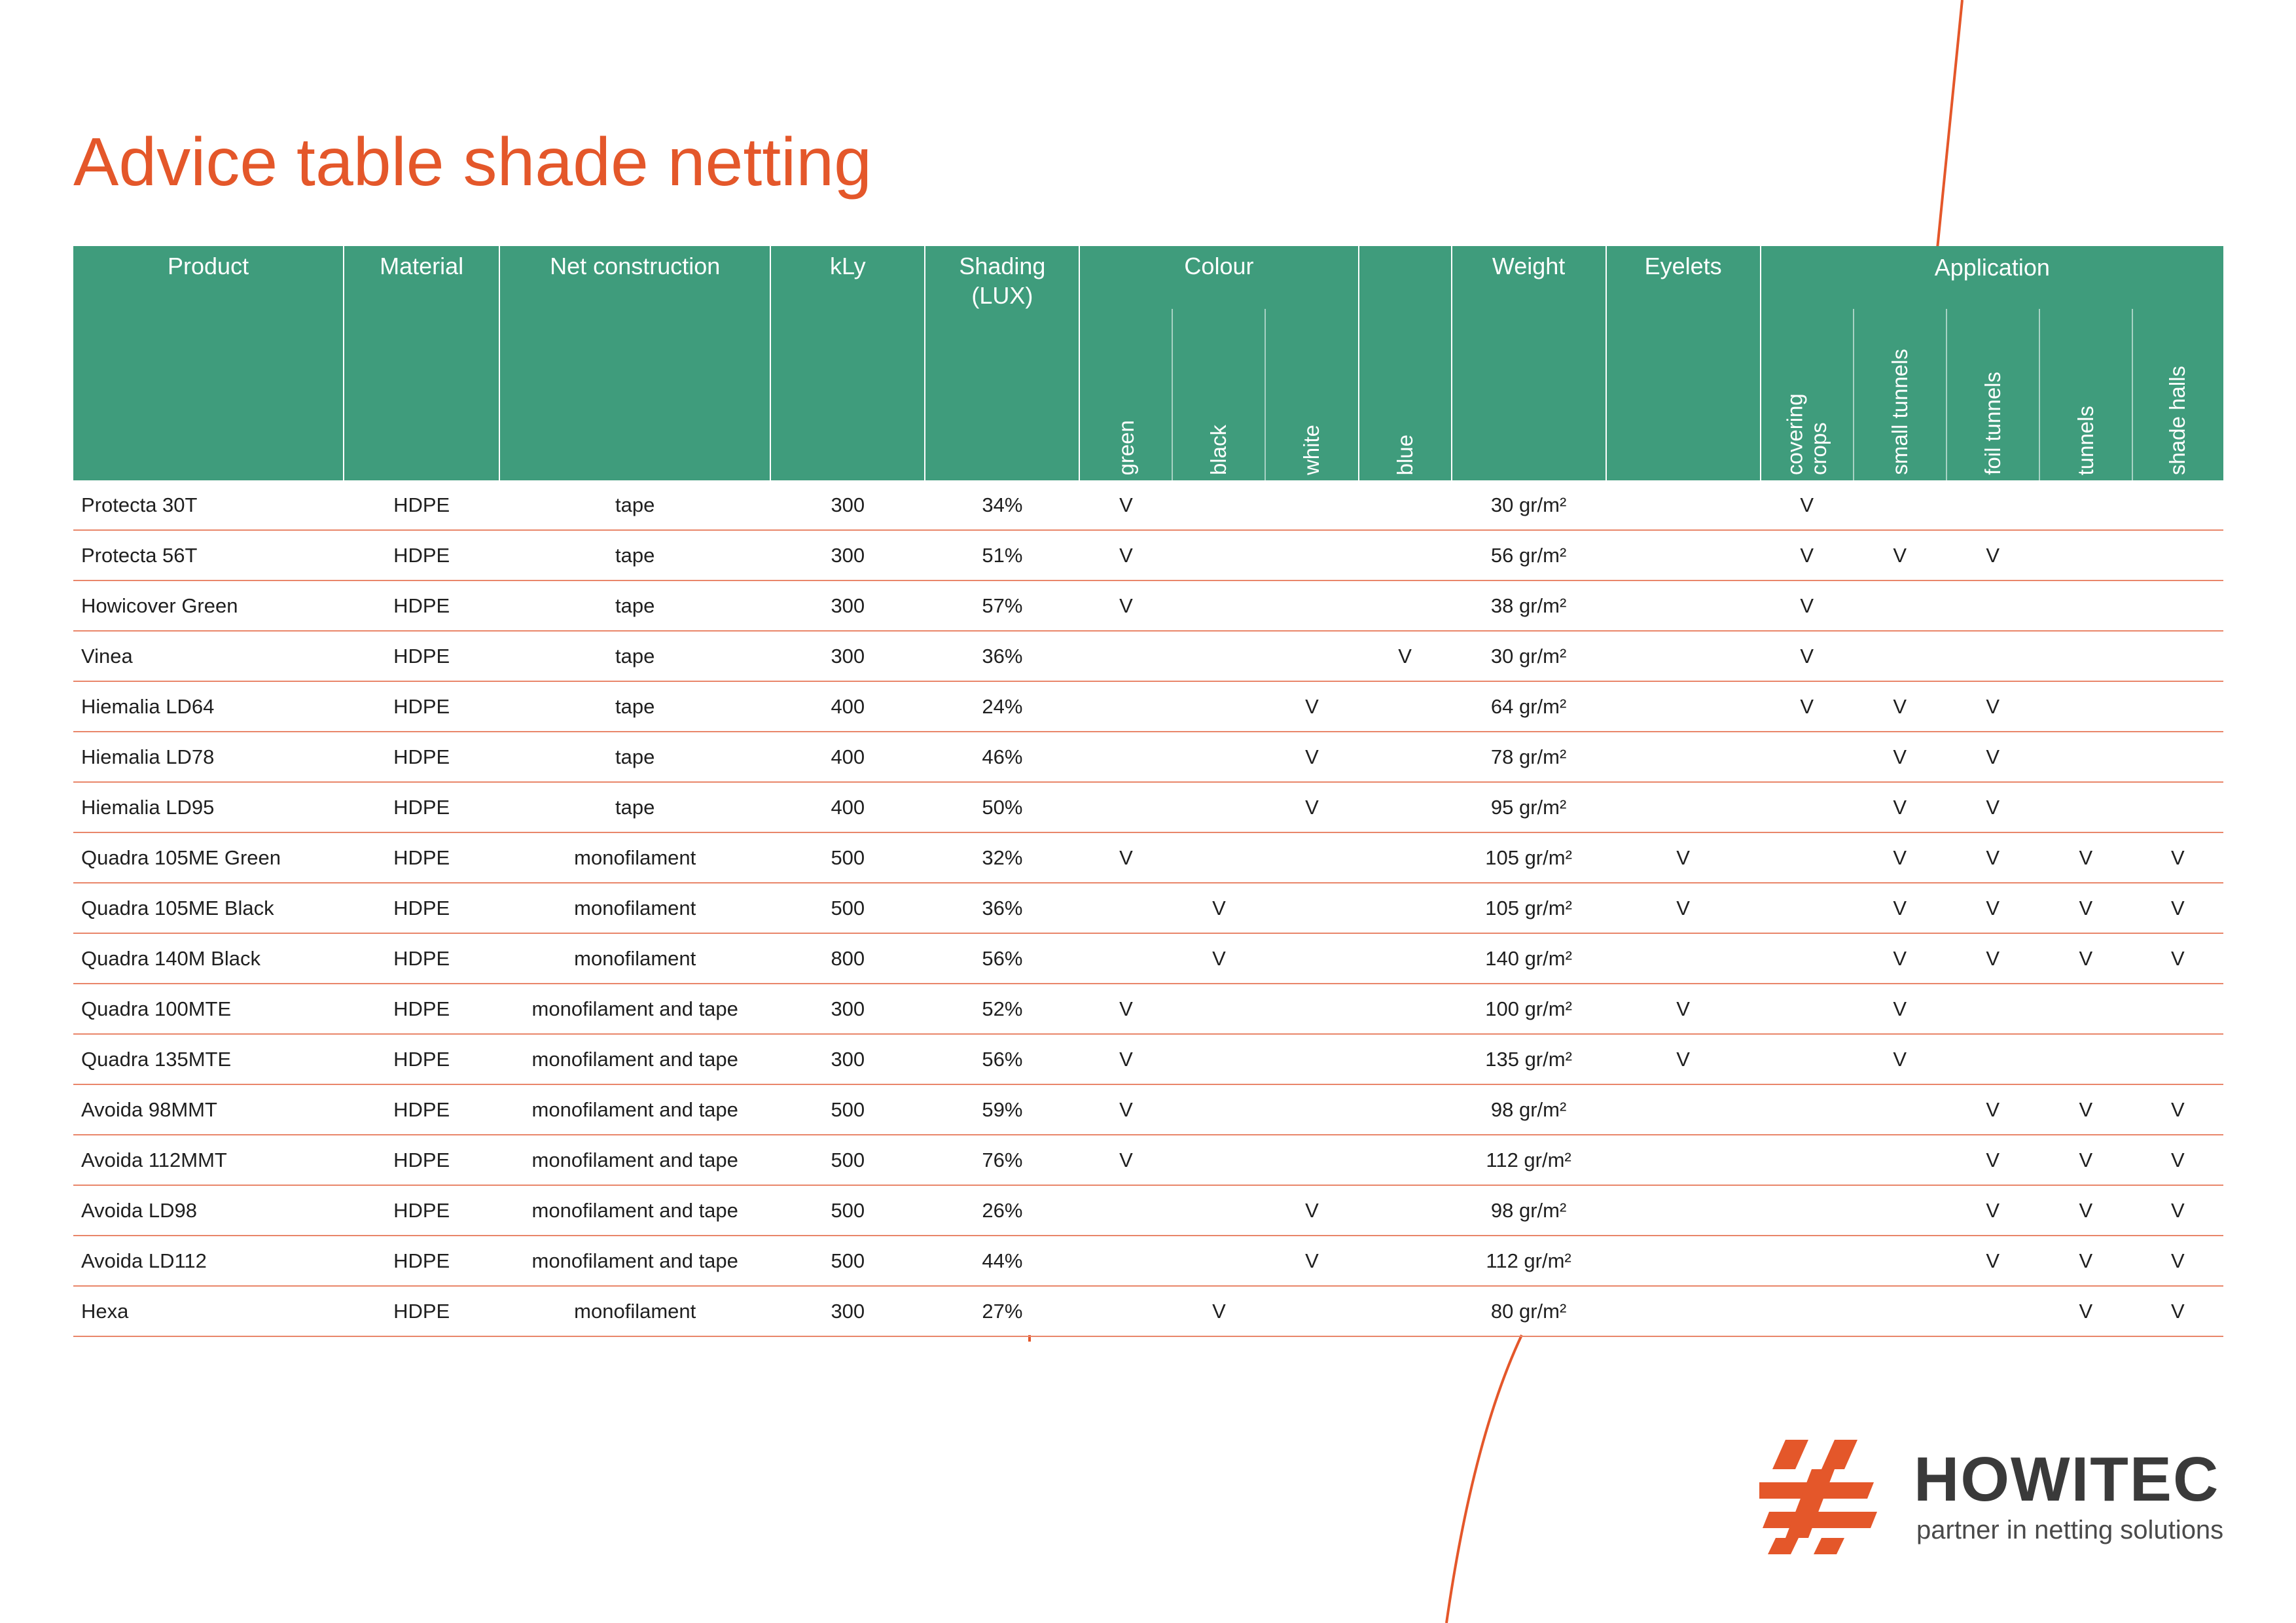  Describe the element at coordinates (1312, 808) in the screenshot. I see `cell-colour-white: V` at that location.